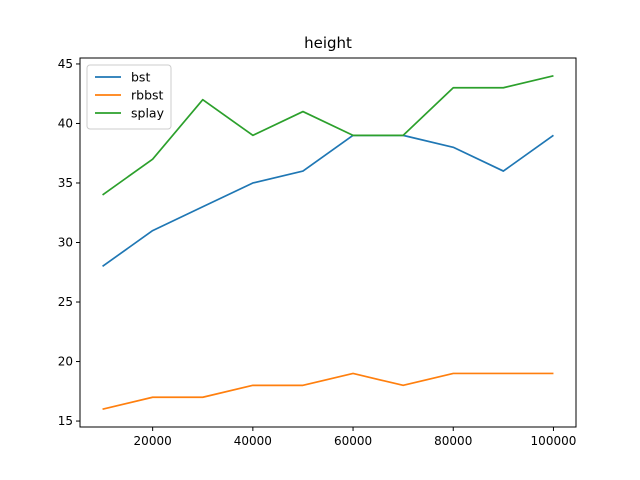 This screenshot has height=480, width=640. Describe the element at coordinates (65, 302) in the screenshot. I see `y-tick-label: 25` at that location.